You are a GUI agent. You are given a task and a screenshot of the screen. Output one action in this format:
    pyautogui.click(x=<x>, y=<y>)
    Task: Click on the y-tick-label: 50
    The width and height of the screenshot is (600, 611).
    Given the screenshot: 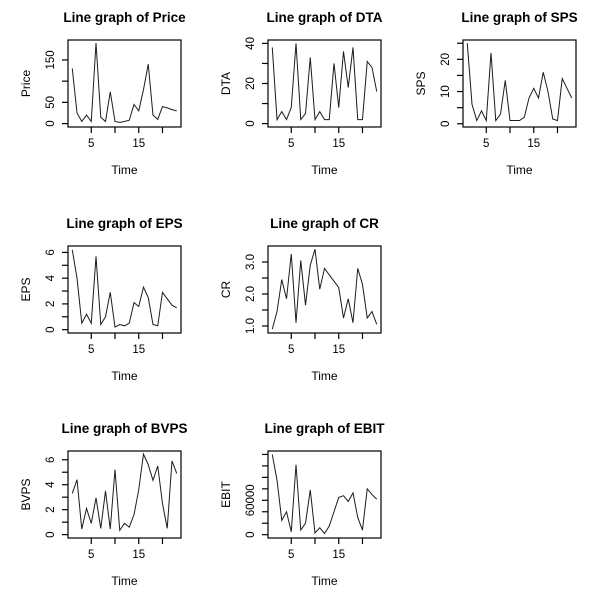 What is the action you would take?
    pyautogui.click(x=51, y=102)
    